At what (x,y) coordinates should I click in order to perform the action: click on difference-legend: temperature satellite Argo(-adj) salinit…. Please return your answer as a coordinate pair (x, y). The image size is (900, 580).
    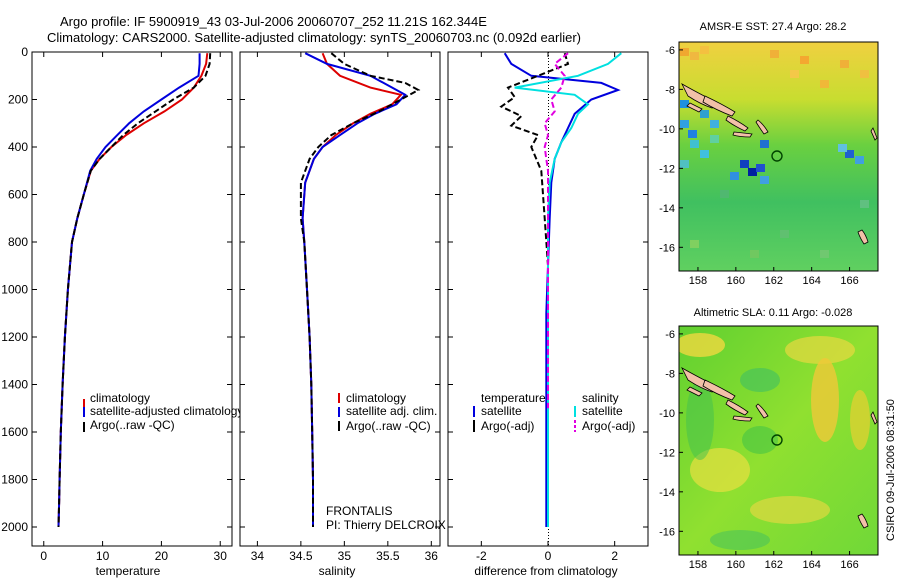
    Looking at the image, I should click on (554, 412).